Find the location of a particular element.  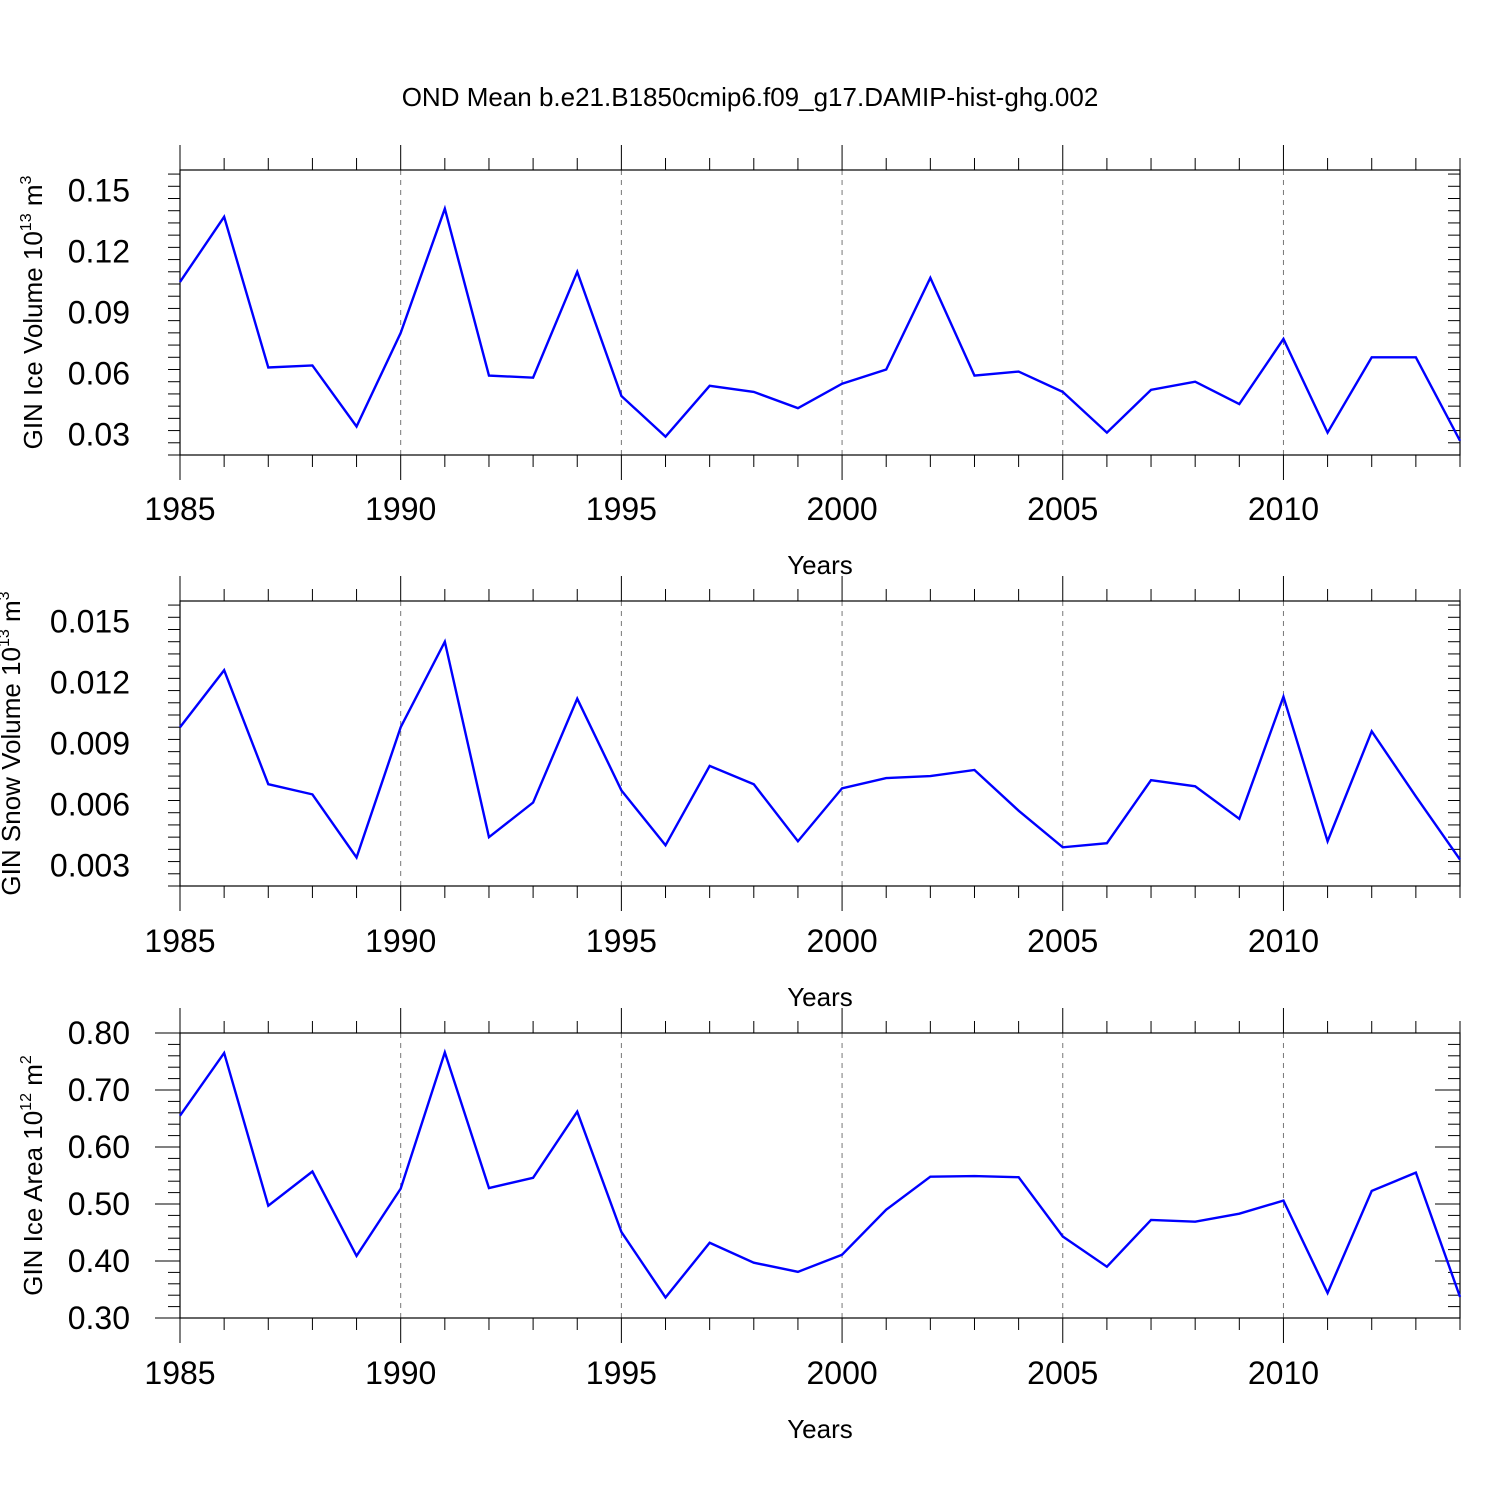

y-tick-label: 0.60 is located at coordinates (99, 1147).